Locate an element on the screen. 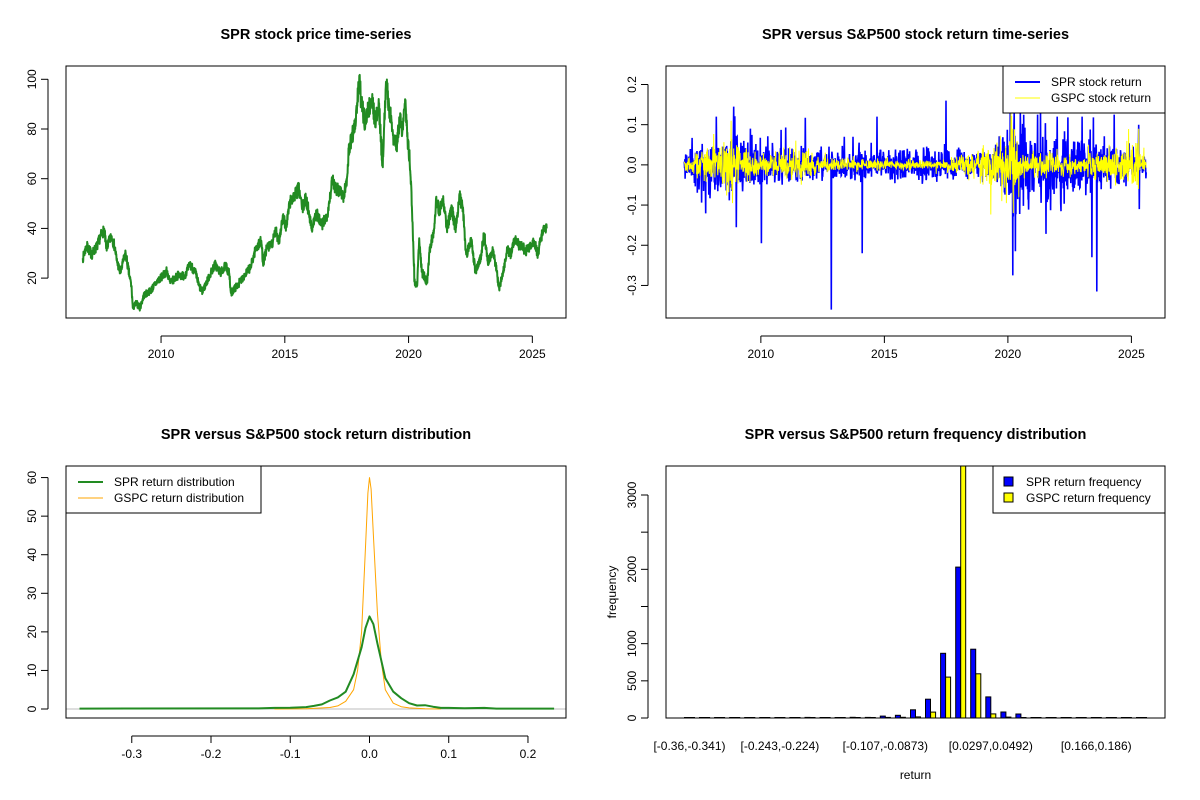 This screenshot has height=800, width=1200. legend-label: SPR return distribution is located at coordinates (174, 482).